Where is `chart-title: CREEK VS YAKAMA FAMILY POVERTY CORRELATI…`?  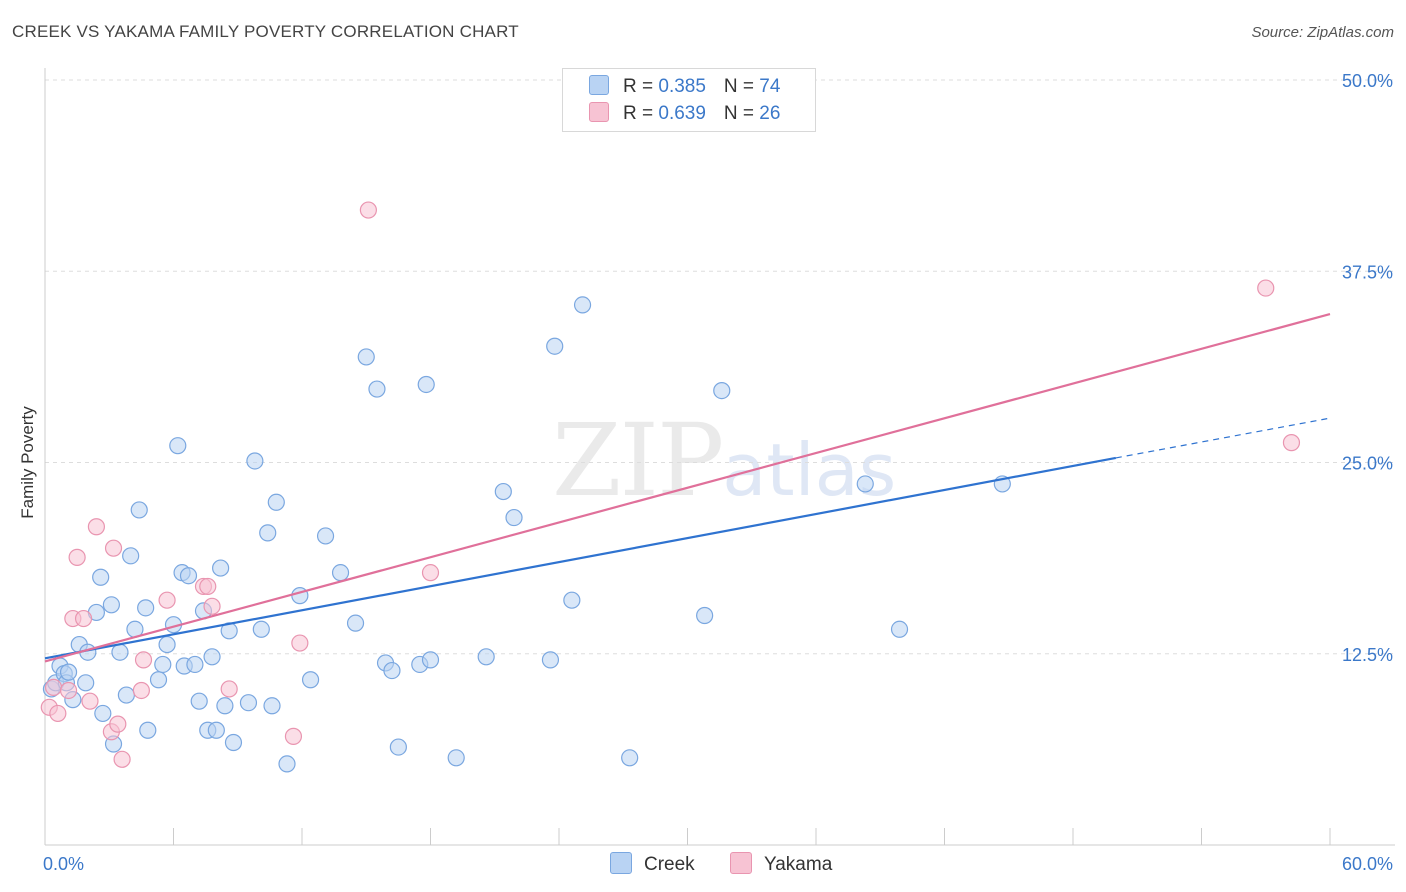
chart-title: CREEK VS YAKAMA FAMILY POVERTY CORRELATI… is located at coordinates (265, 31).